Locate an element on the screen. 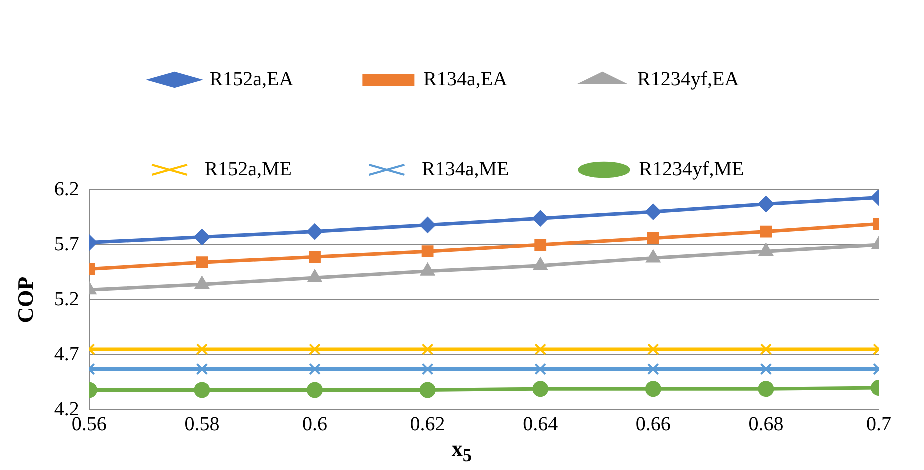  legend-label: R152a,EA is located at coordinates (252, 79).